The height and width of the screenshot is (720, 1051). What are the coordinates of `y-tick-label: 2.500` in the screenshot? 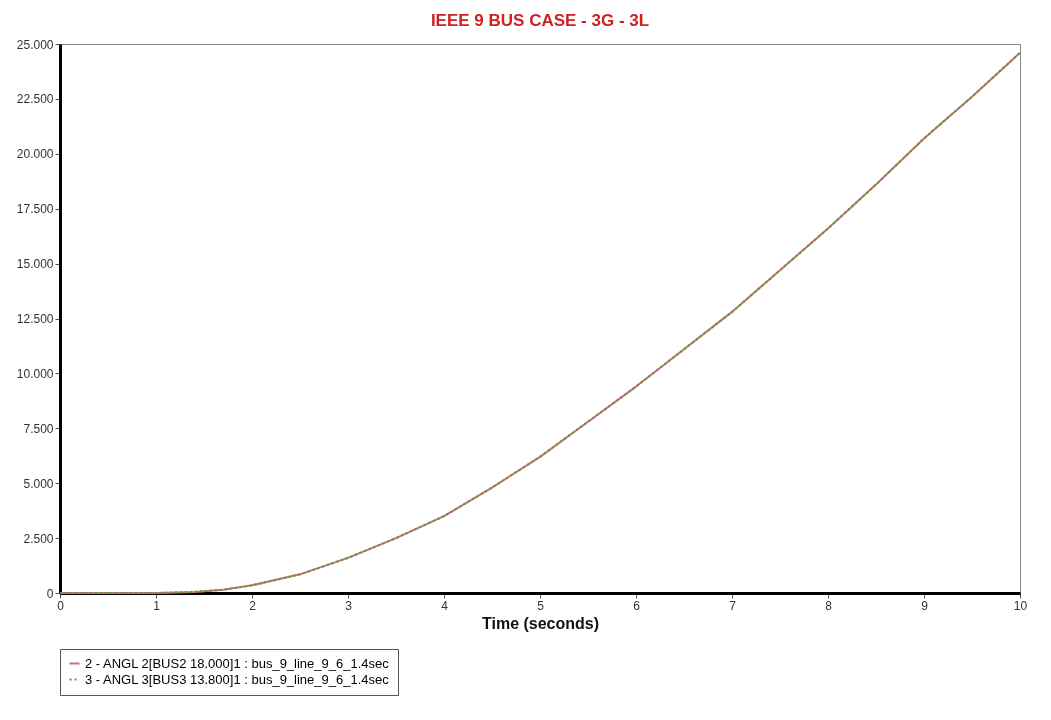 It's located at (38, 538).